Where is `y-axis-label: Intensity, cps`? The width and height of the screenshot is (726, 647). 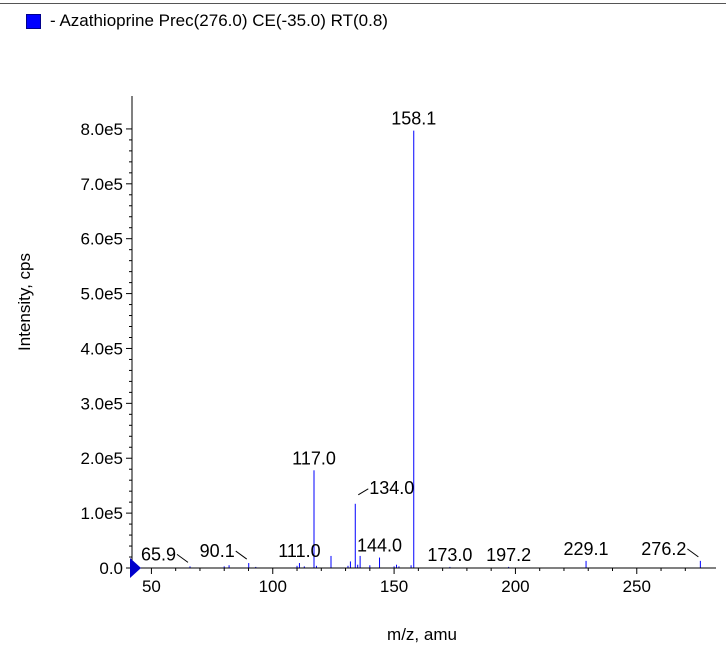 y-axis-label: Intensity, cps is located at coordinates (24, 302).